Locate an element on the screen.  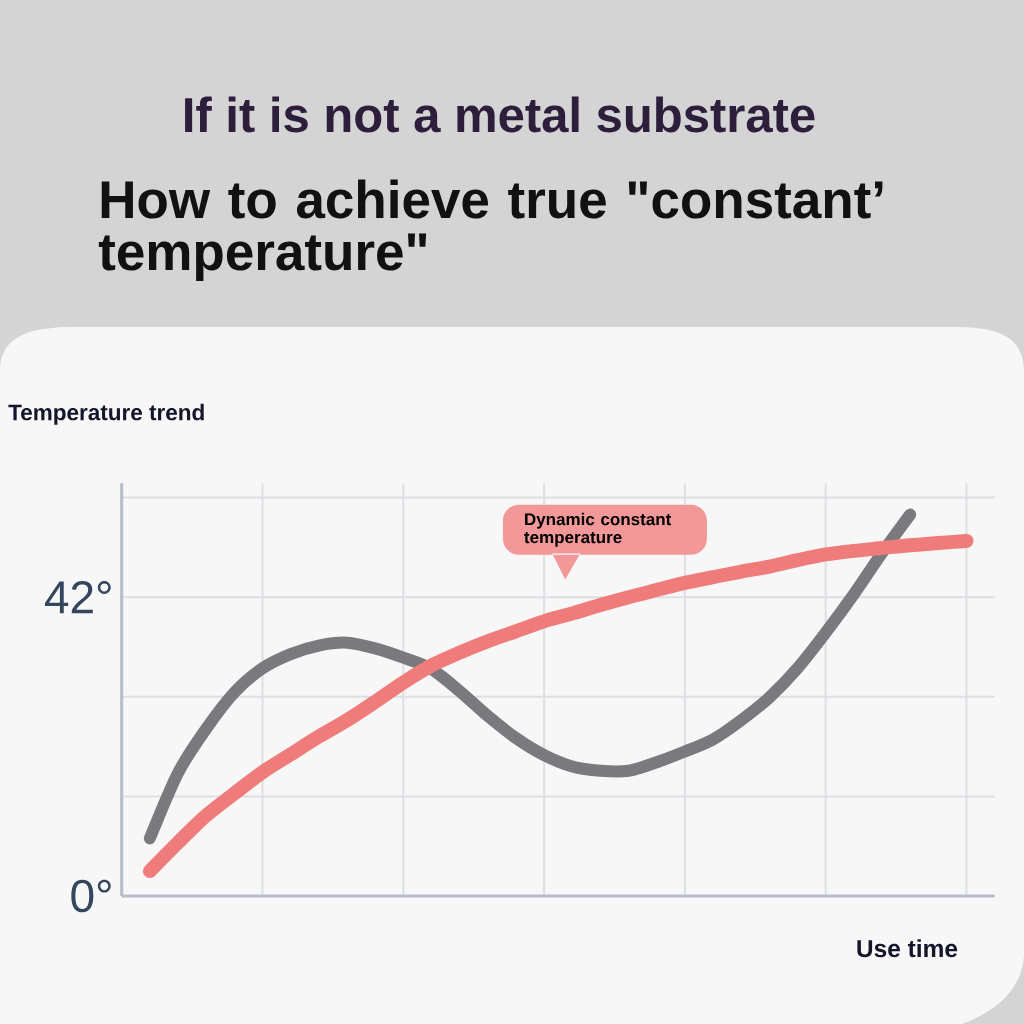
text: Dynamic constant temperature is located at coordinates (598, 529).